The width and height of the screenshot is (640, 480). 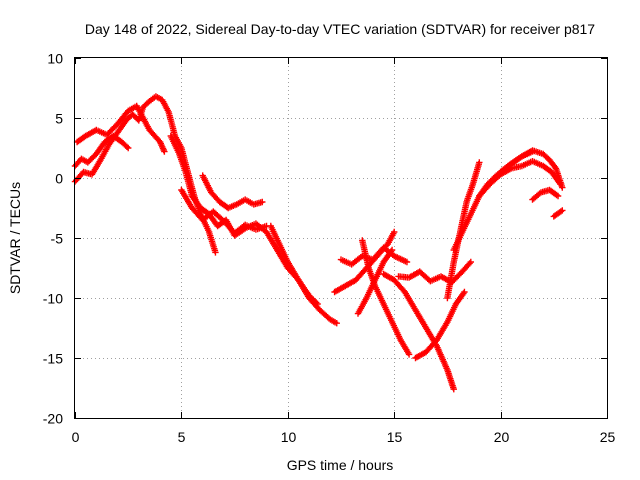 I want to click on x-tick-label: 0, so click(x=76, y=437).